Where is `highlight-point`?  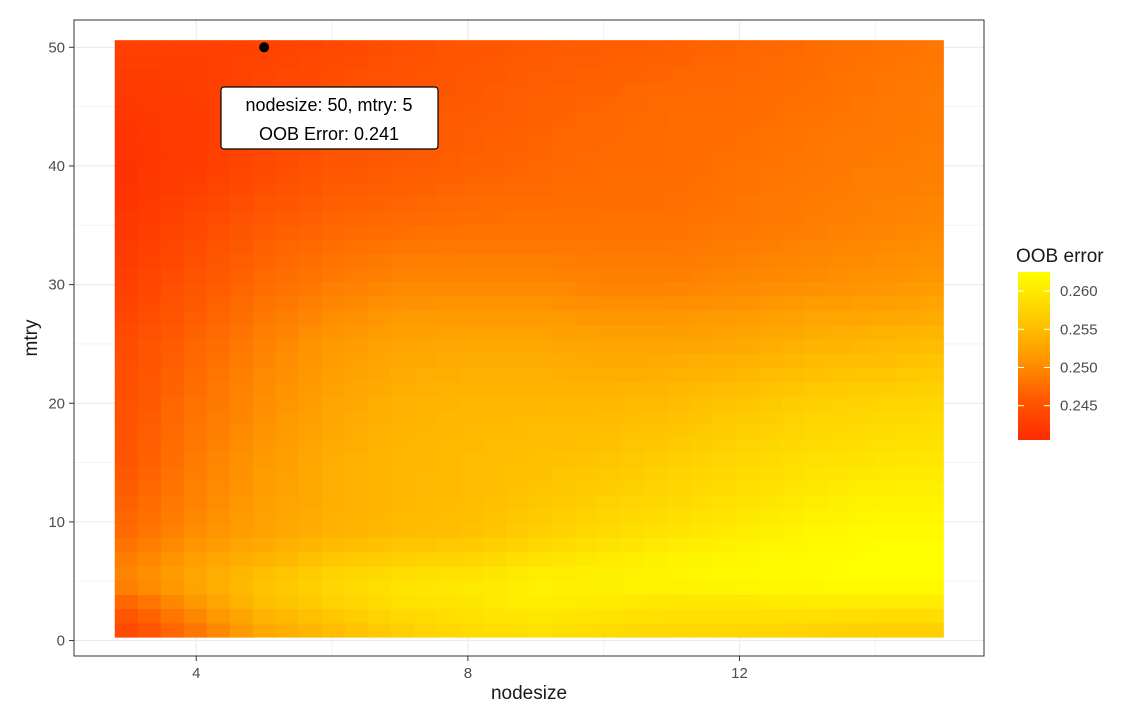
highlight-point is located at coordinates (264, 47).